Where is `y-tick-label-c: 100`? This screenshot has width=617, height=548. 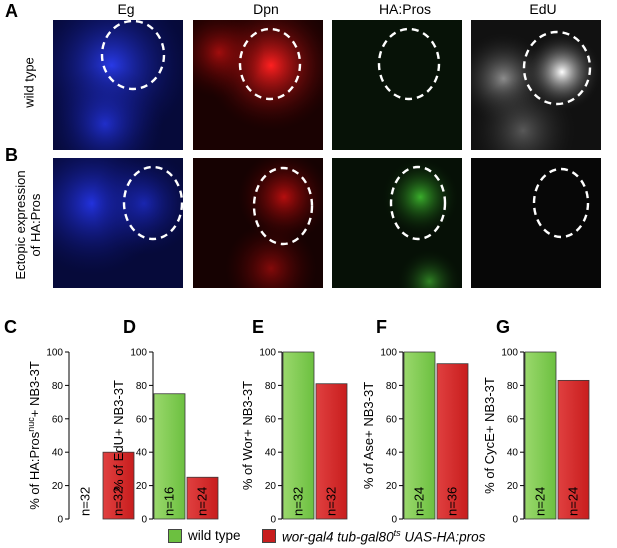 y-tick-label-c: 100 is located at coordinates (54, 353).